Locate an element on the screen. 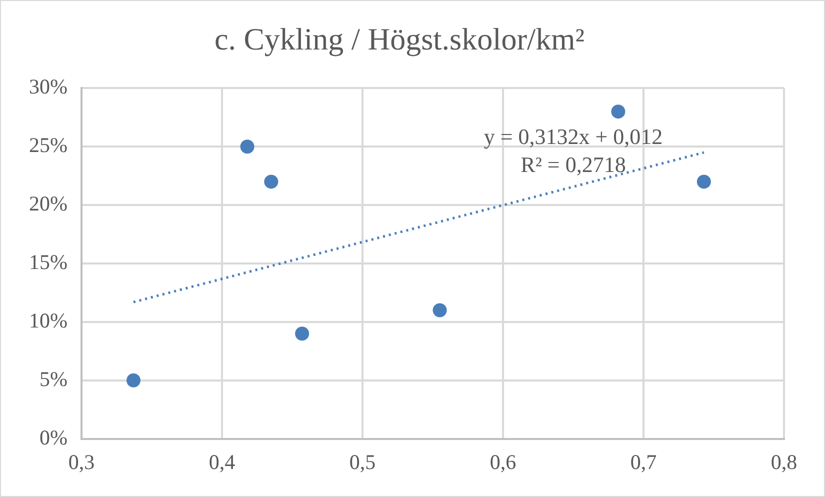 The image size is (825, 497). y-tick-label: 20% is located at coordinates (48, 204).